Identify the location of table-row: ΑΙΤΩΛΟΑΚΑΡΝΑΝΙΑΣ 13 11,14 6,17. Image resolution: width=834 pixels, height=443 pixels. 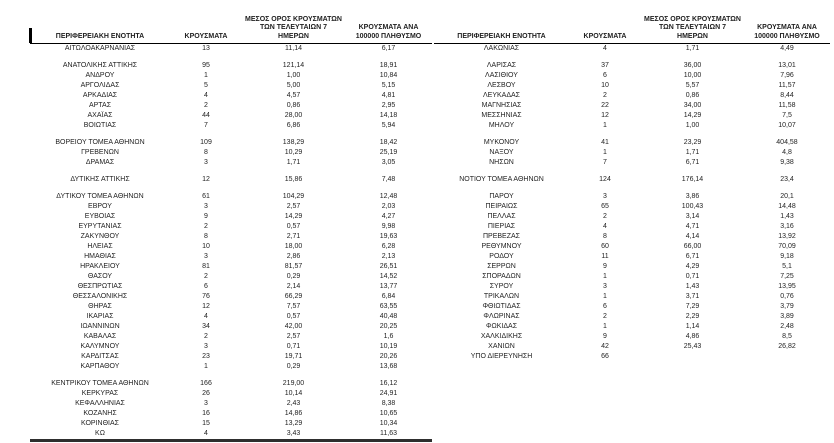
(231, 49).